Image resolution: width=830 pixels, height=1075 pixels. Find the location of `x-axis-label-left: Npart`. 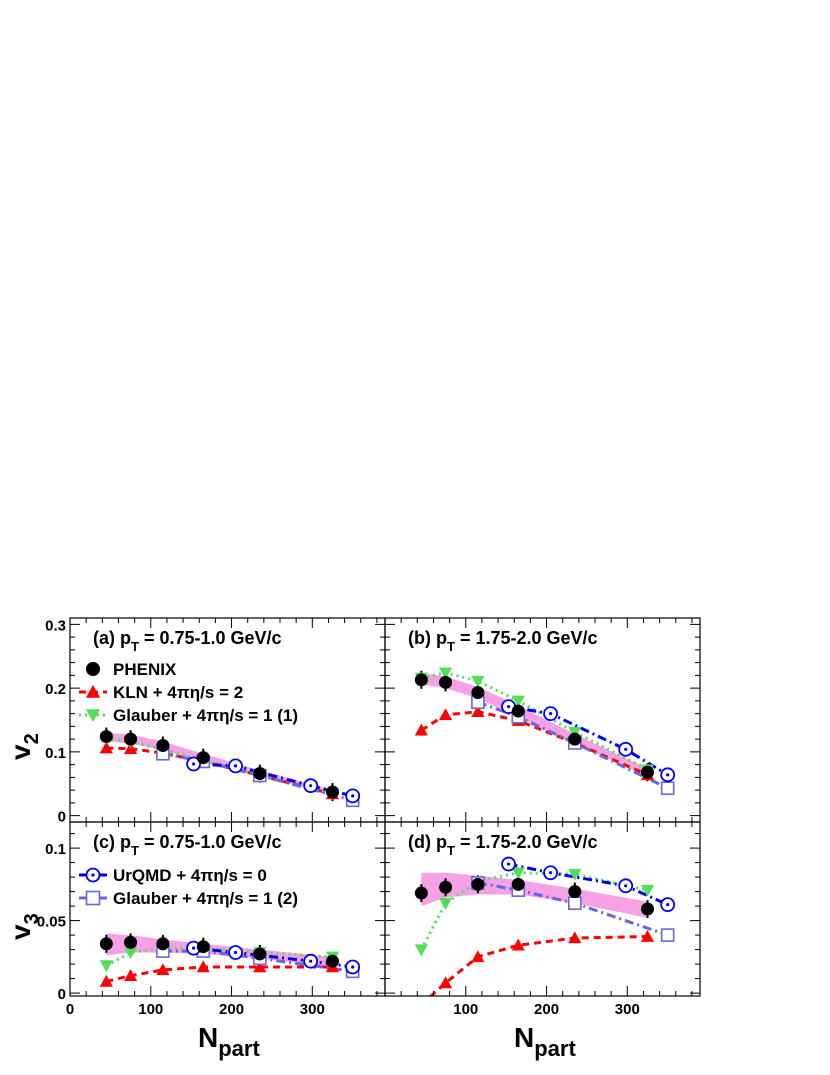

x-axis-label-left: Npart is located at coordinates (229, 1041).